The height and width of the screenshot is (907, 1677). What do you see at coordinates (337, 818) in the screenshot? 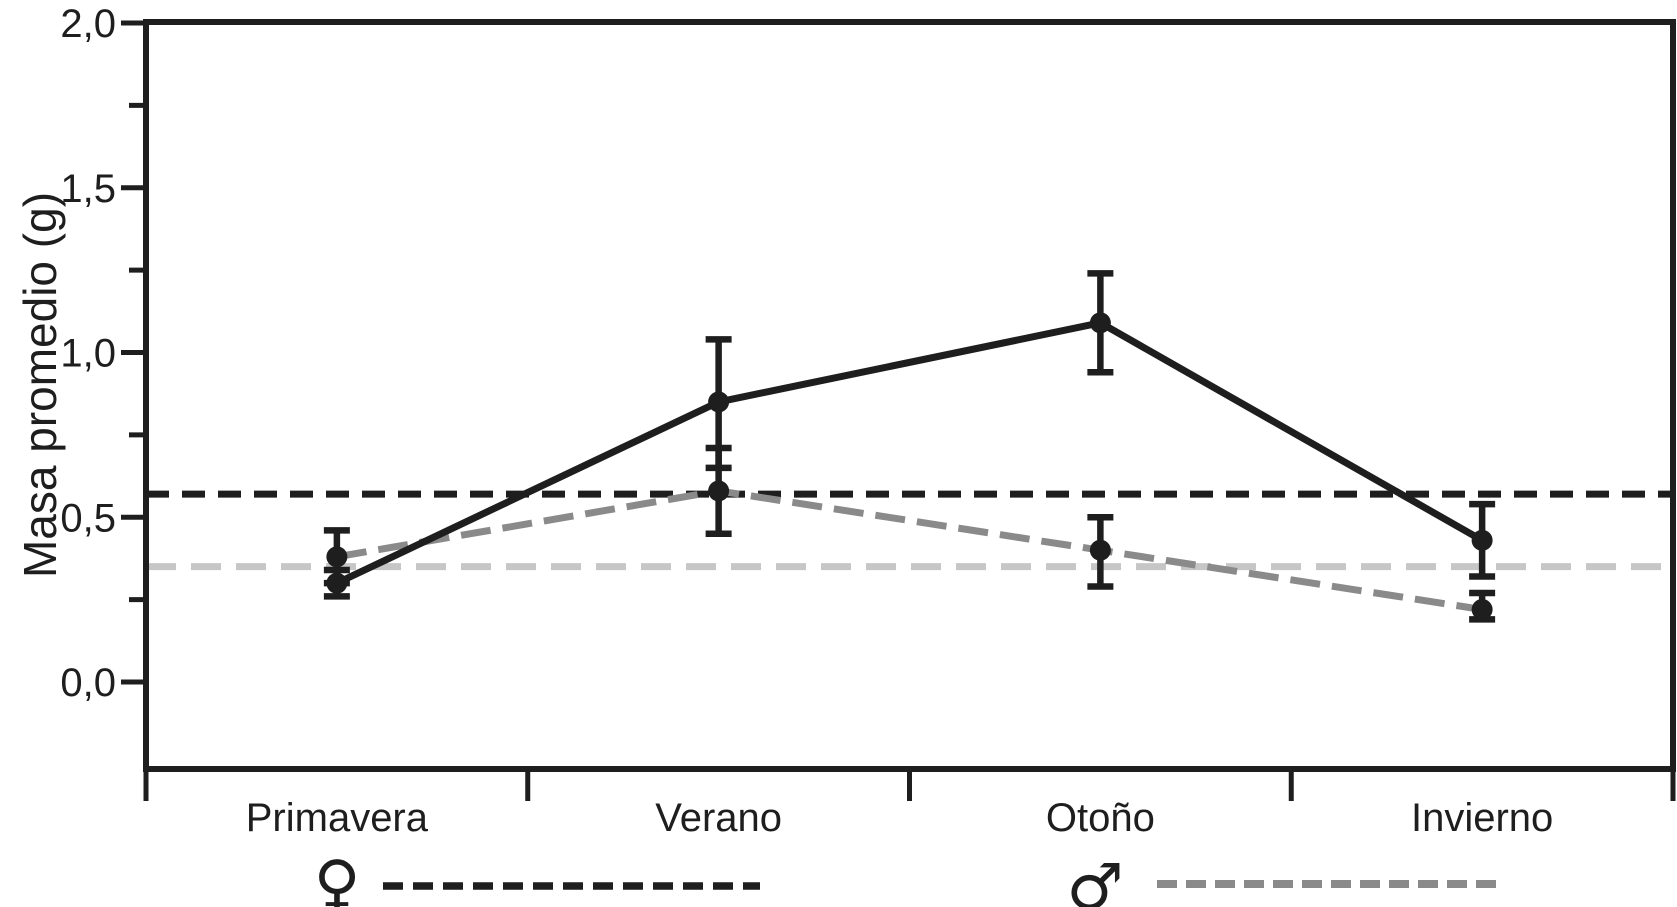
I see `x-tick-label-1: Primavera` at bounding box center [337, 818].